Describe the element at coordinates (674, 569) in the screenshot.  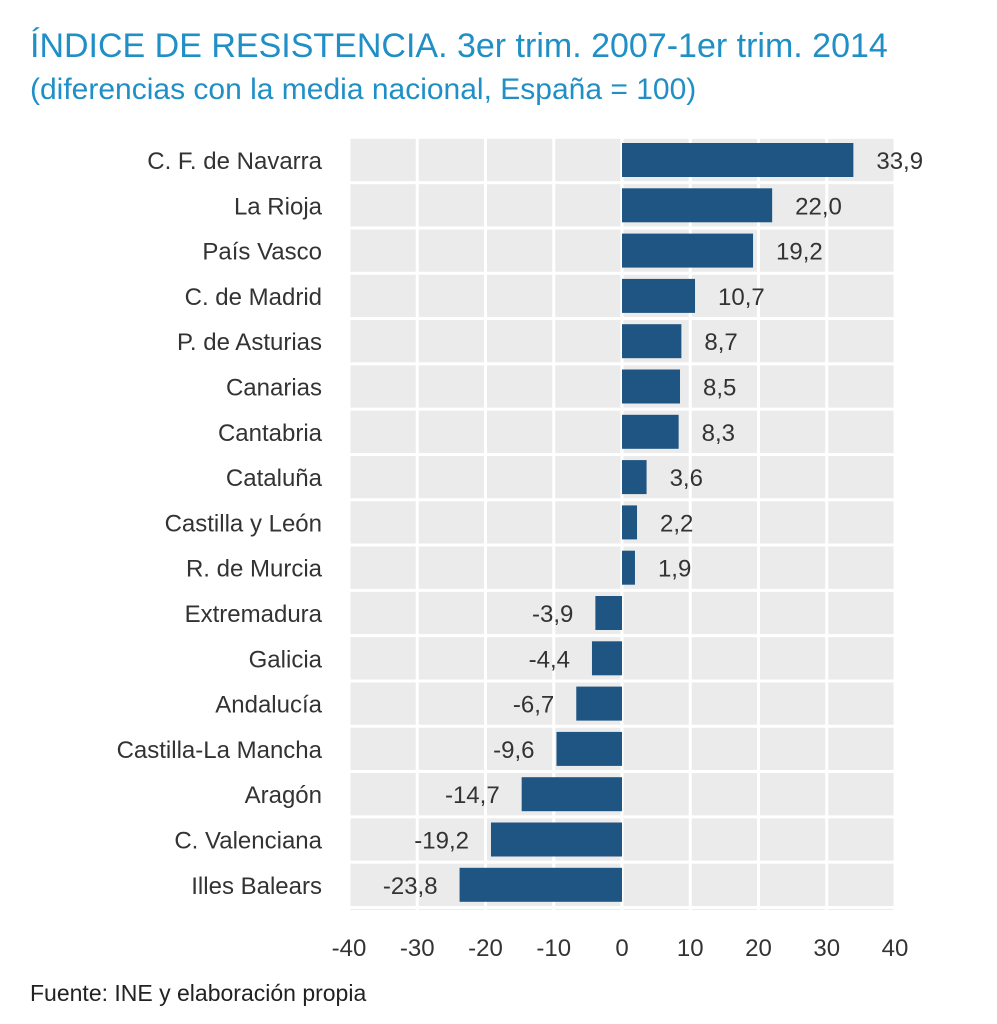
I see `value-label: 1,9` at that location.